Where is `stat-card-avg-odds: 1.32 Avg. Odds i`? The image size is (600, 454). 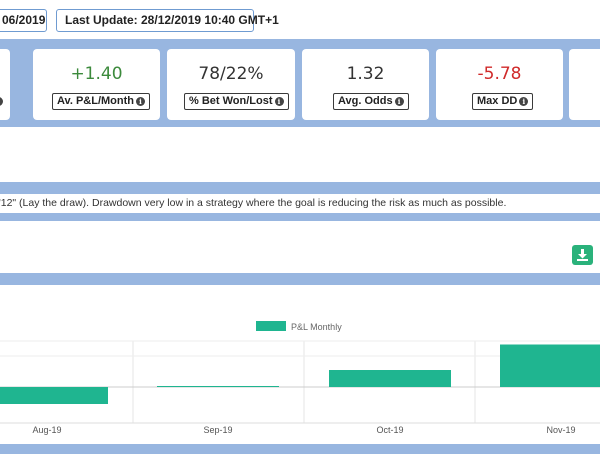
stat-card-avg-odds: 1.32 Avg. Odds i is located at coordinates (365, 84).